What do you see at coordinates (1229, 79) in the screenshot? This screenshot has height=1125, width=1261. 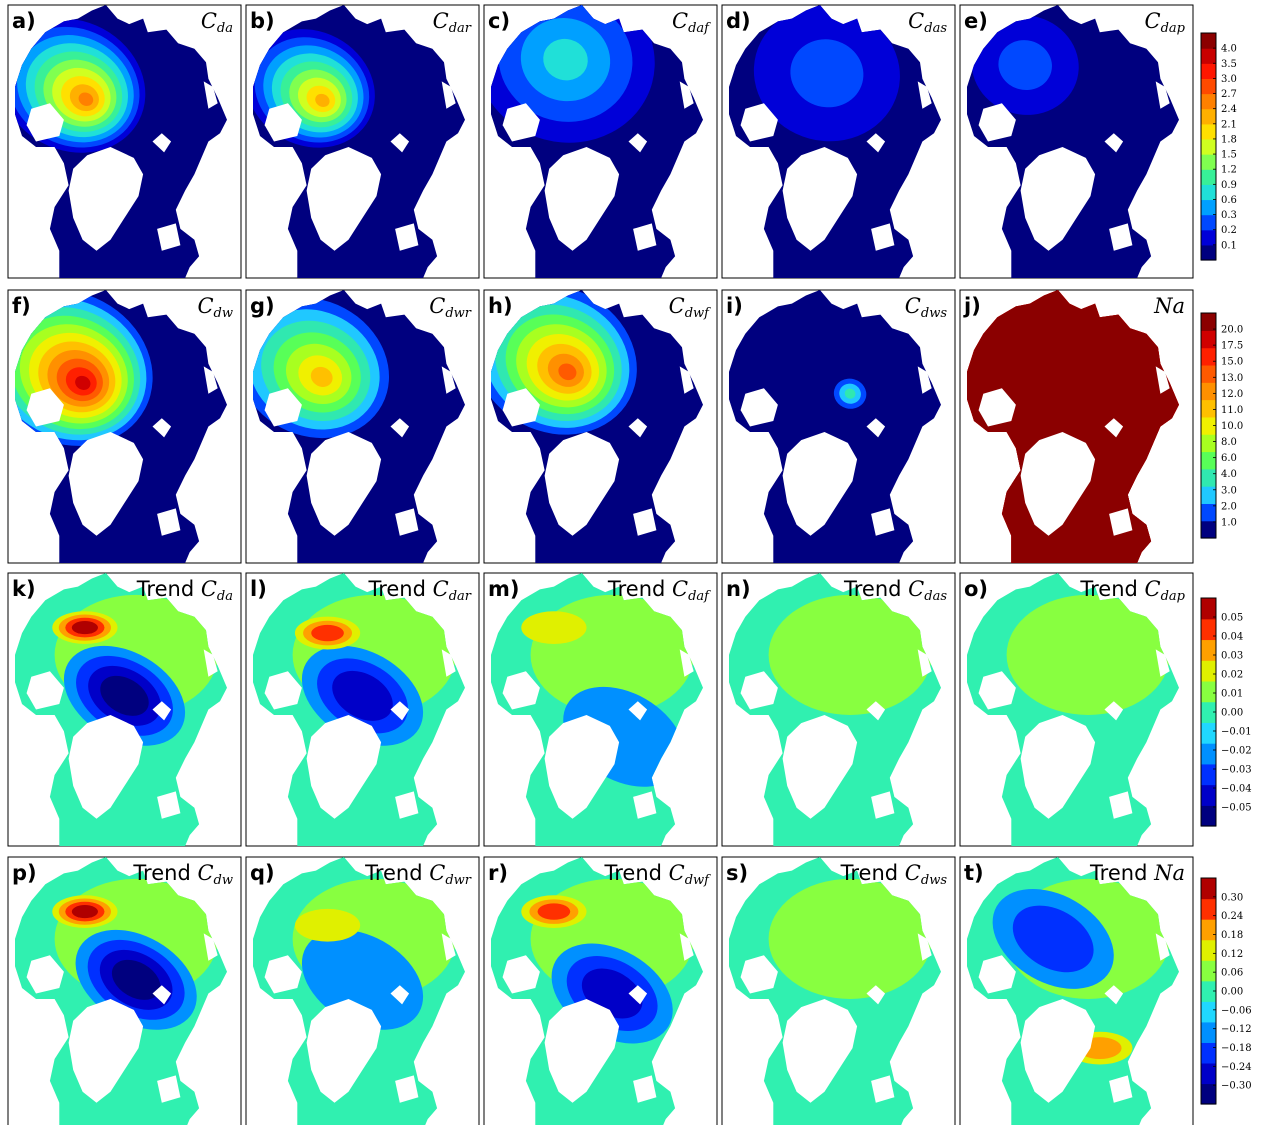 I see `colorbar-tick-label: 3.0` at bounding box center [1229, 79].